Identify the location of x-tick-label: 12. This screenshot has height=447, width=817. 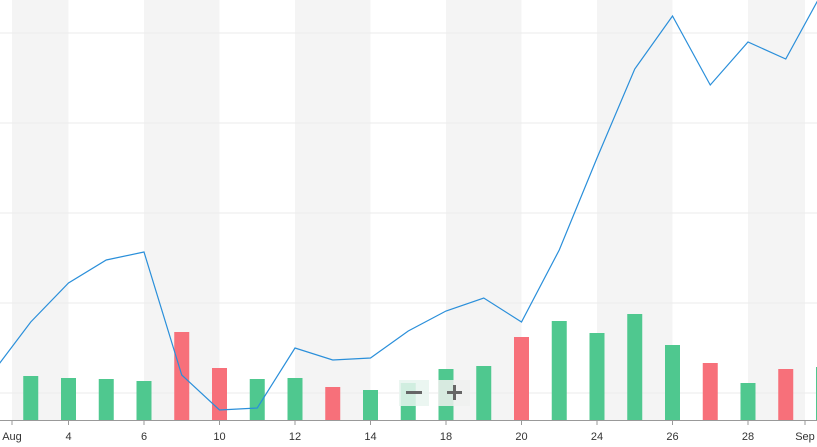
(295, 437).